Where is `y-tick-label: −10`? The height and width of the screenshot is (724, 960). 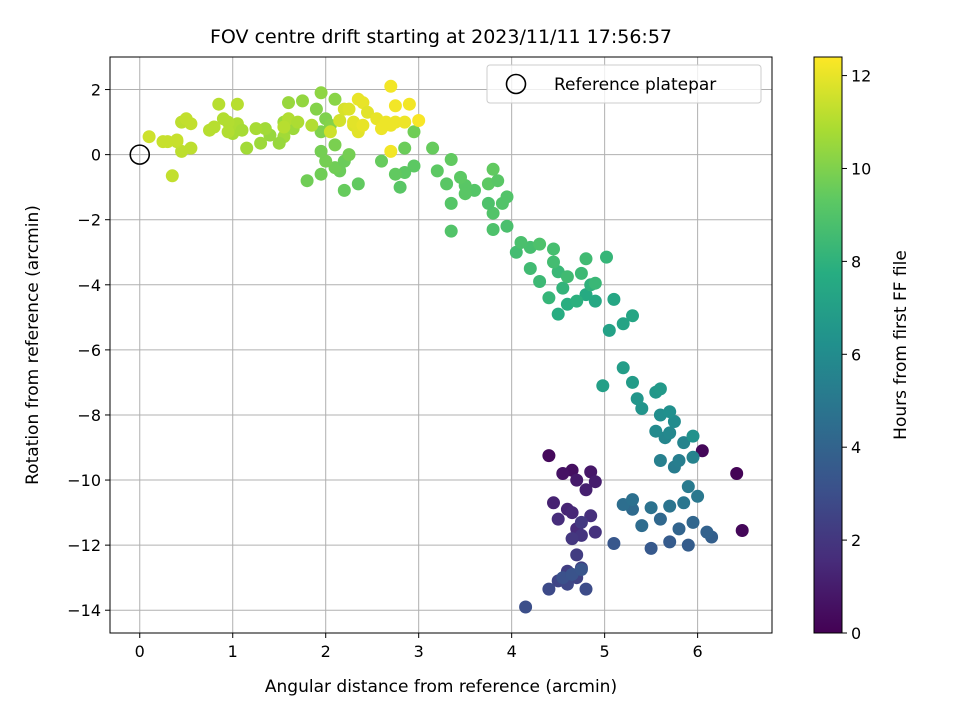 y-tick-label: −10 is located at coordinates (84, 480).